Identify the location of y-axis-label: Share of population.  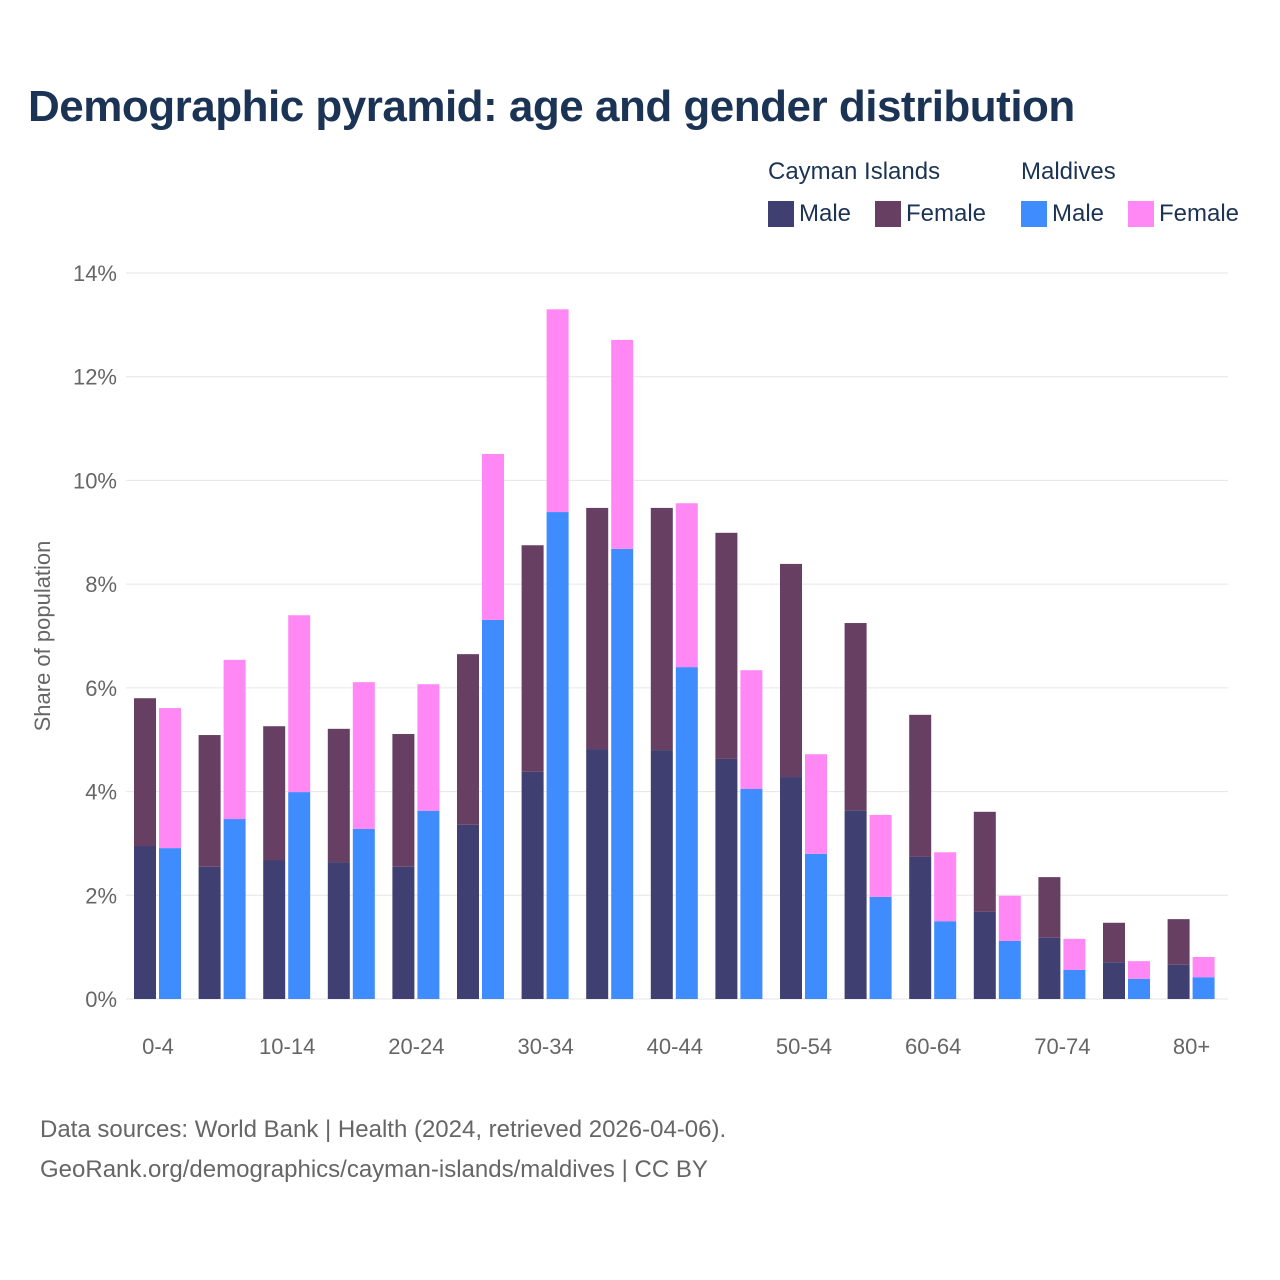
(42, 636).